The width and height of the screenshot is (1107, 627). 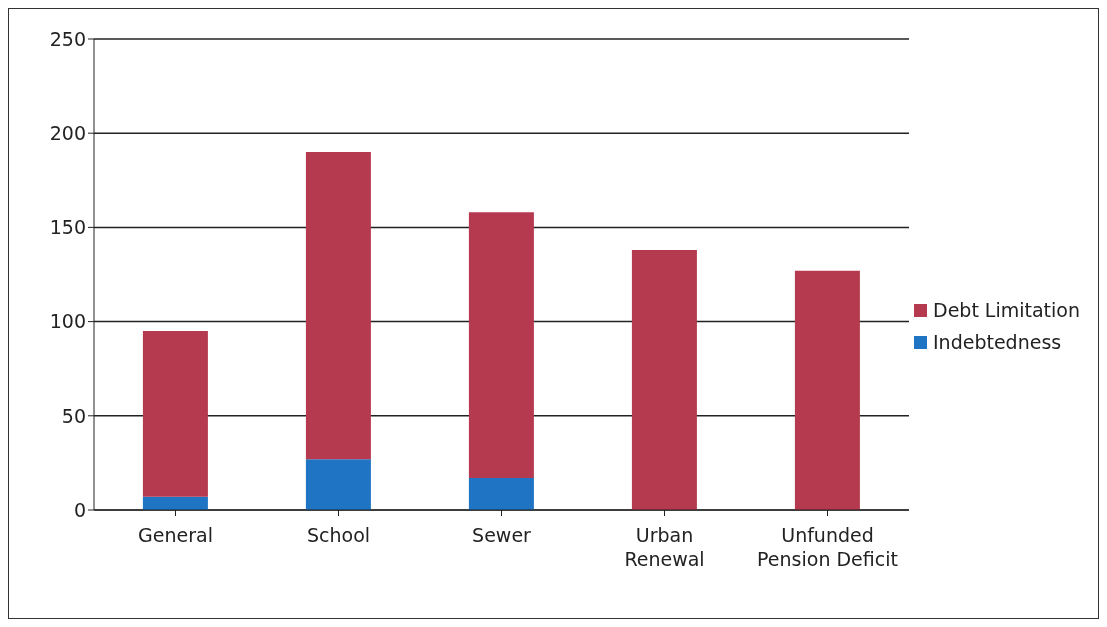 What do you see at coordinates (67, 38) in the screenshot?
I see `y-tick-label: 250` at bounding box center [67, 38].